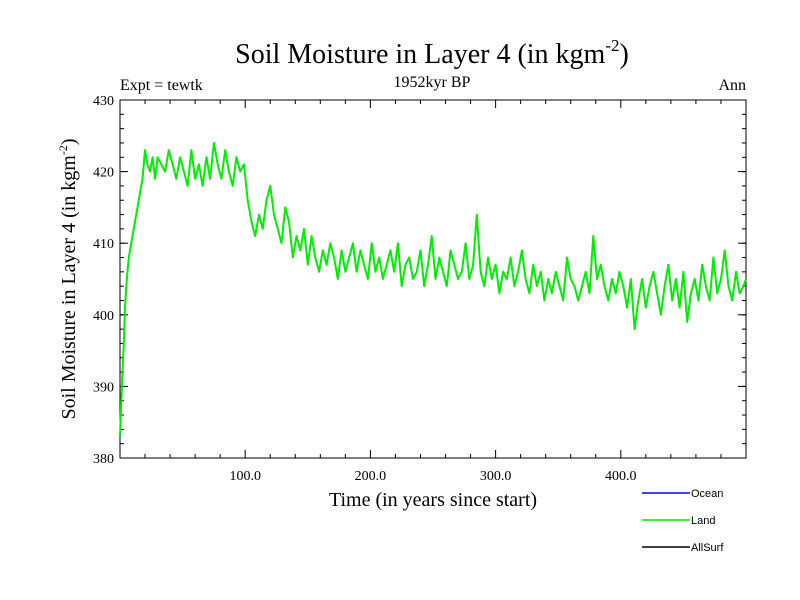 This screenshot has height=600, width=800. I want to click on x-tick-label: 400.0, so click(621, 476).